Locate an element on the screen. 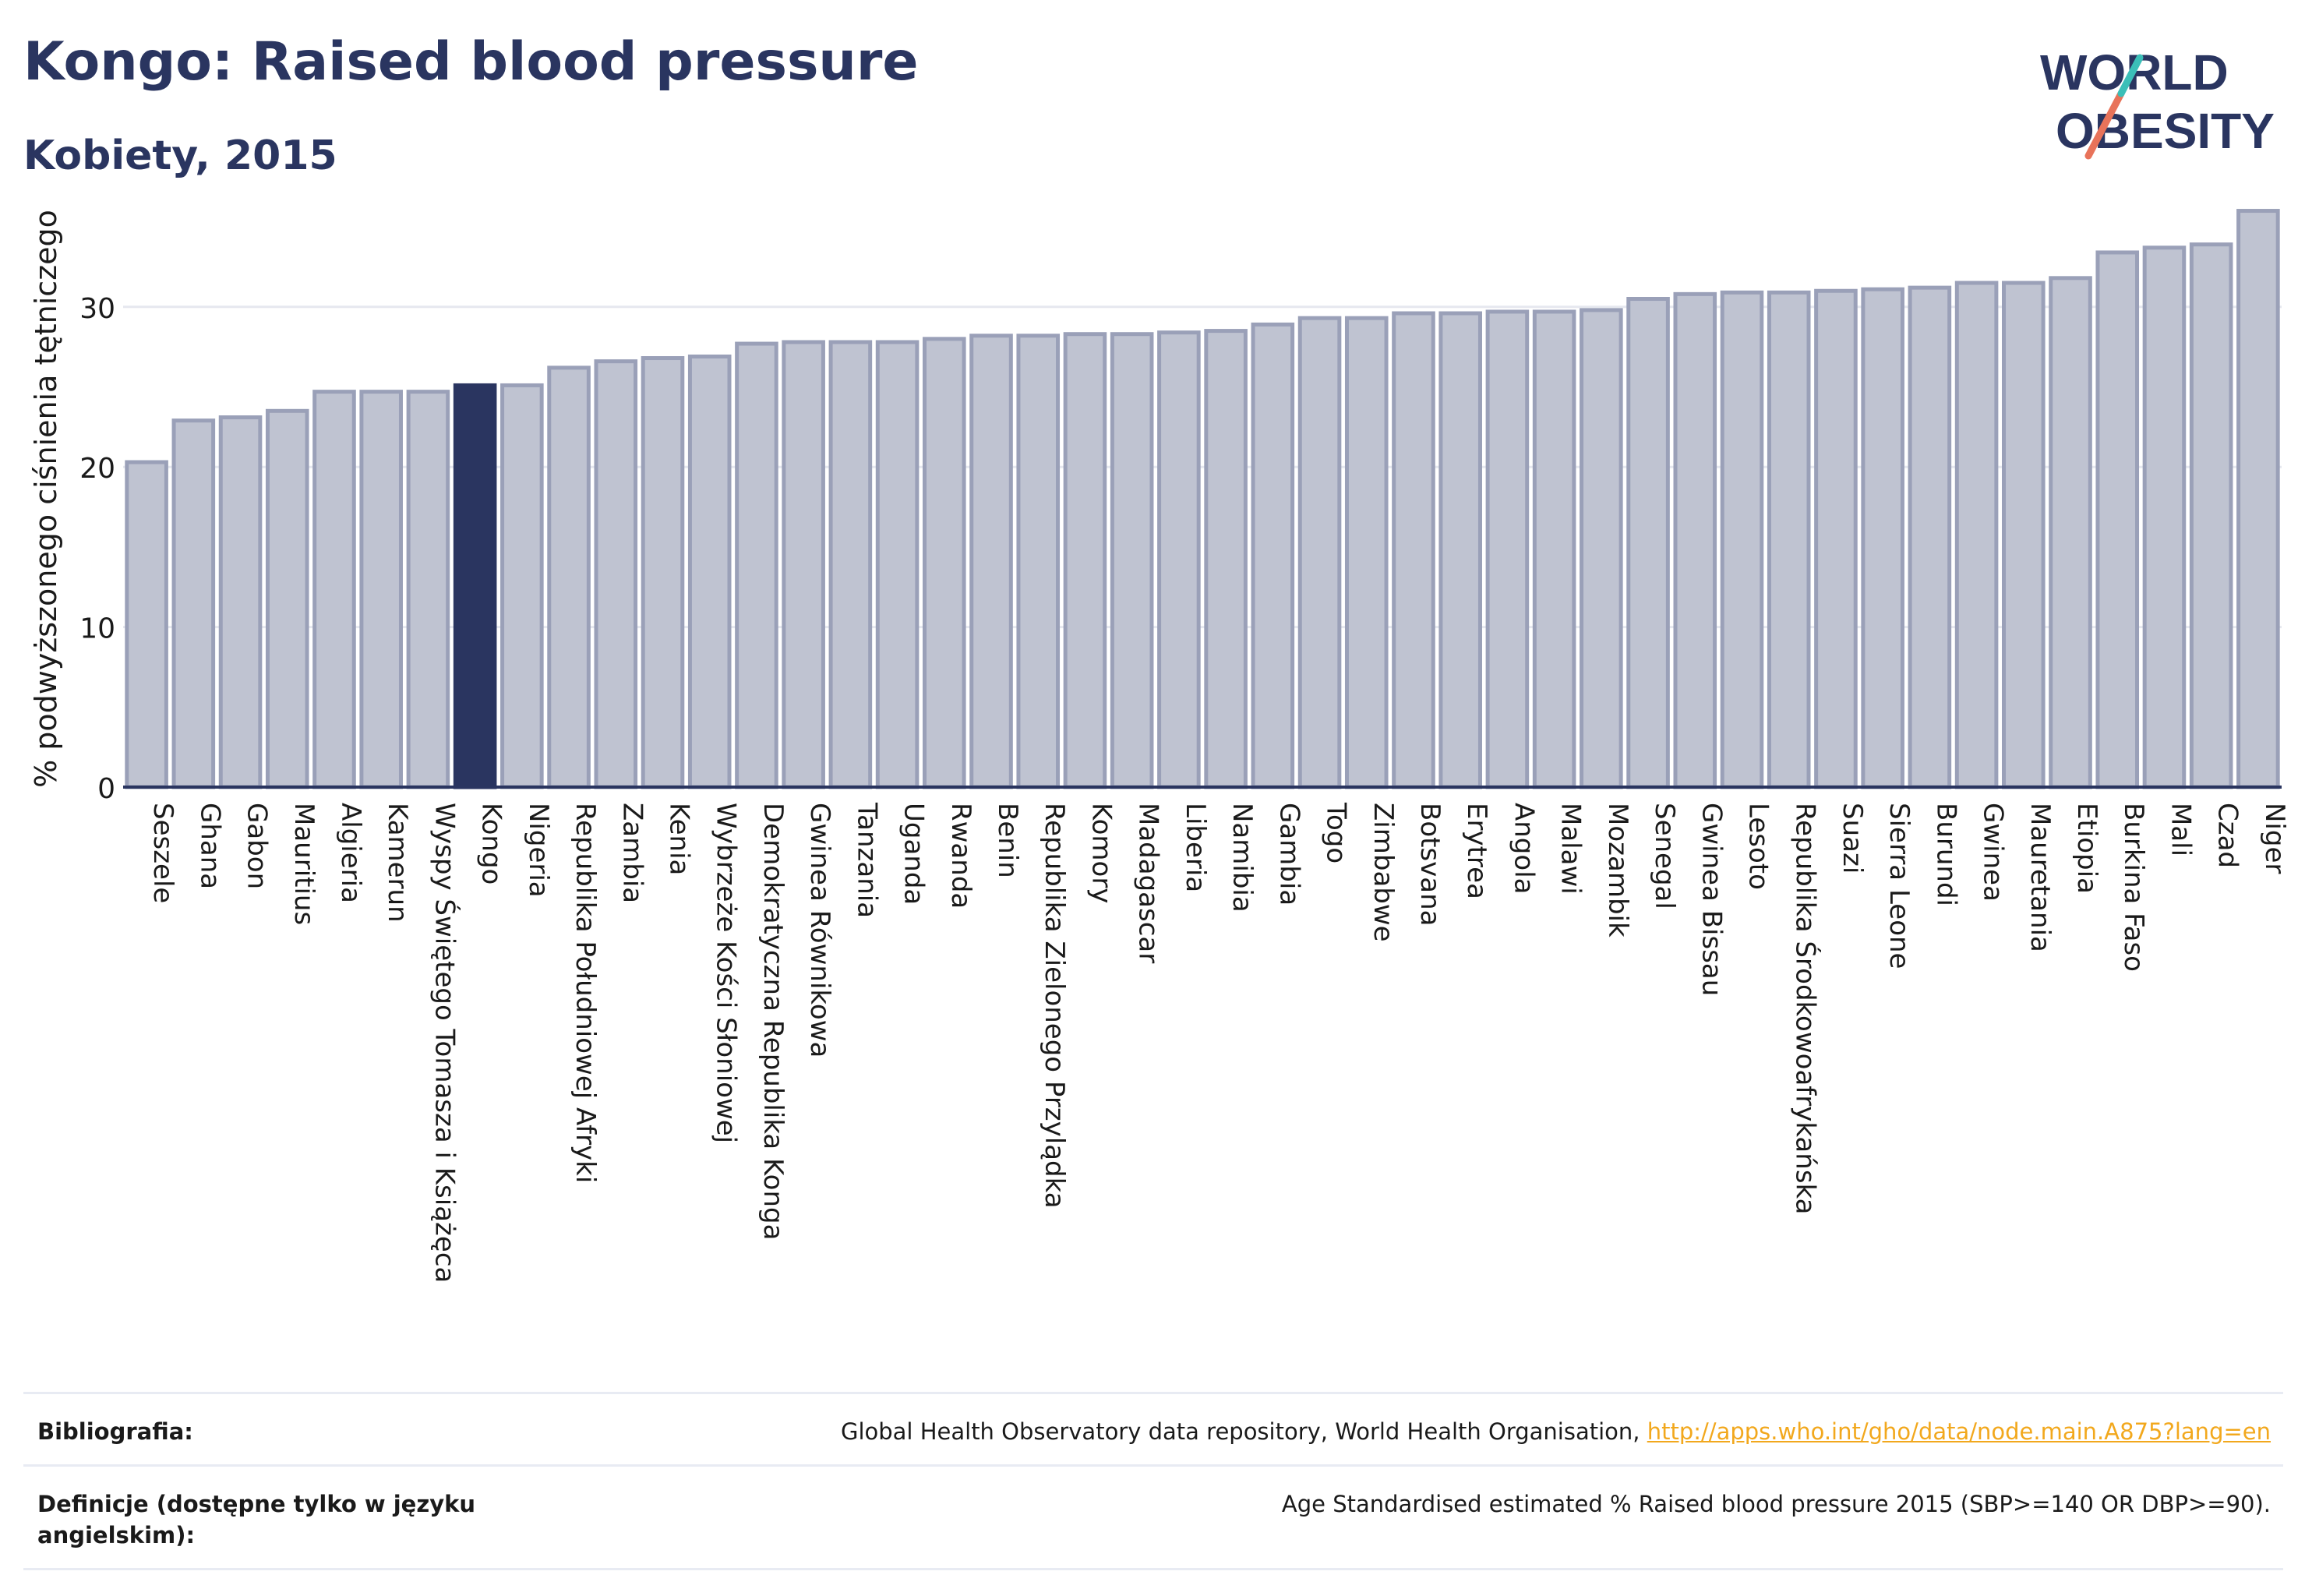  x-tick-label: Wyspy Świętego Tomasza i Książęca is located at coordinates (445, 1043).